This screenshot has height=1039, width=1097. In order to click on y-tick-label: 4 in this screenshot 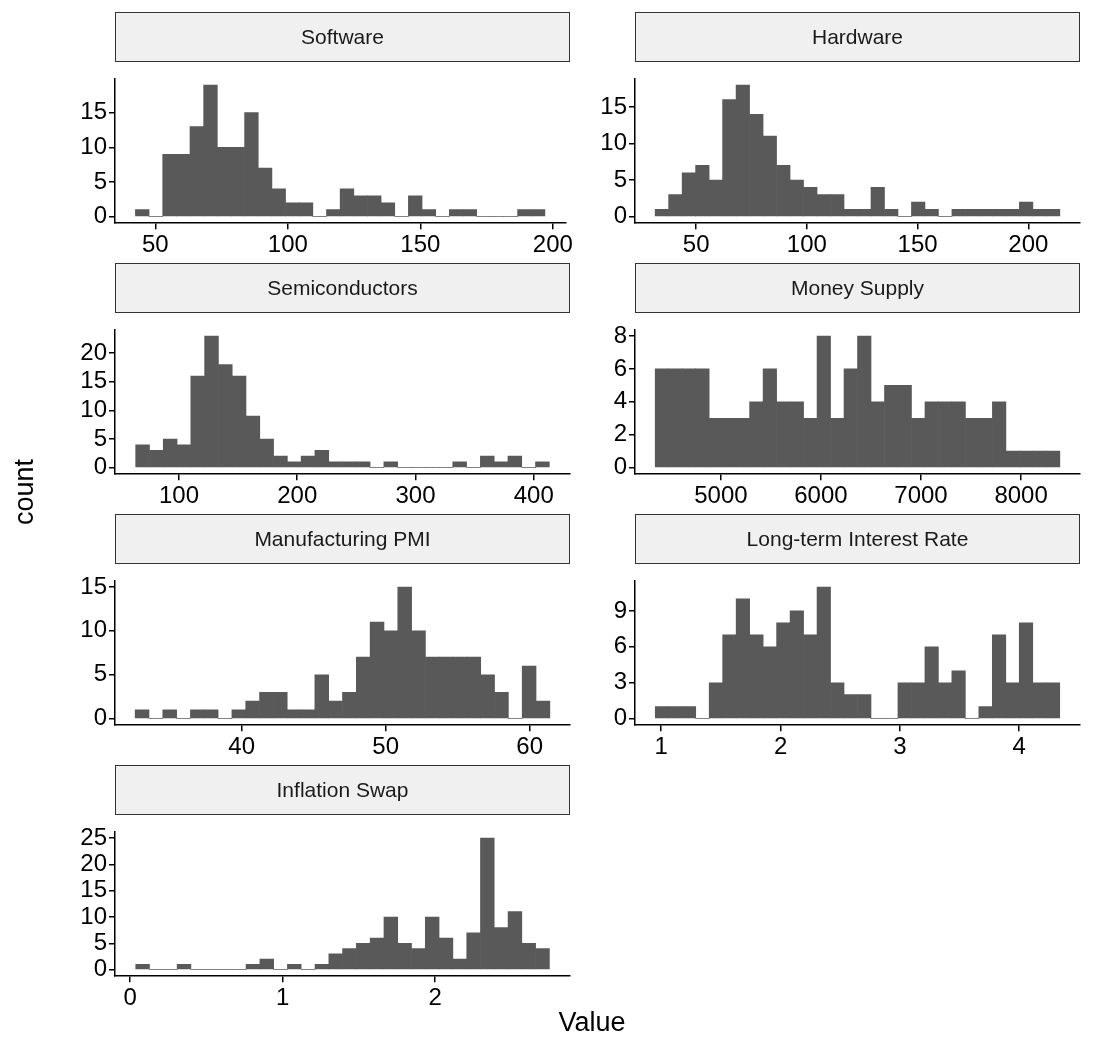, I will do `click(620, 400)`.